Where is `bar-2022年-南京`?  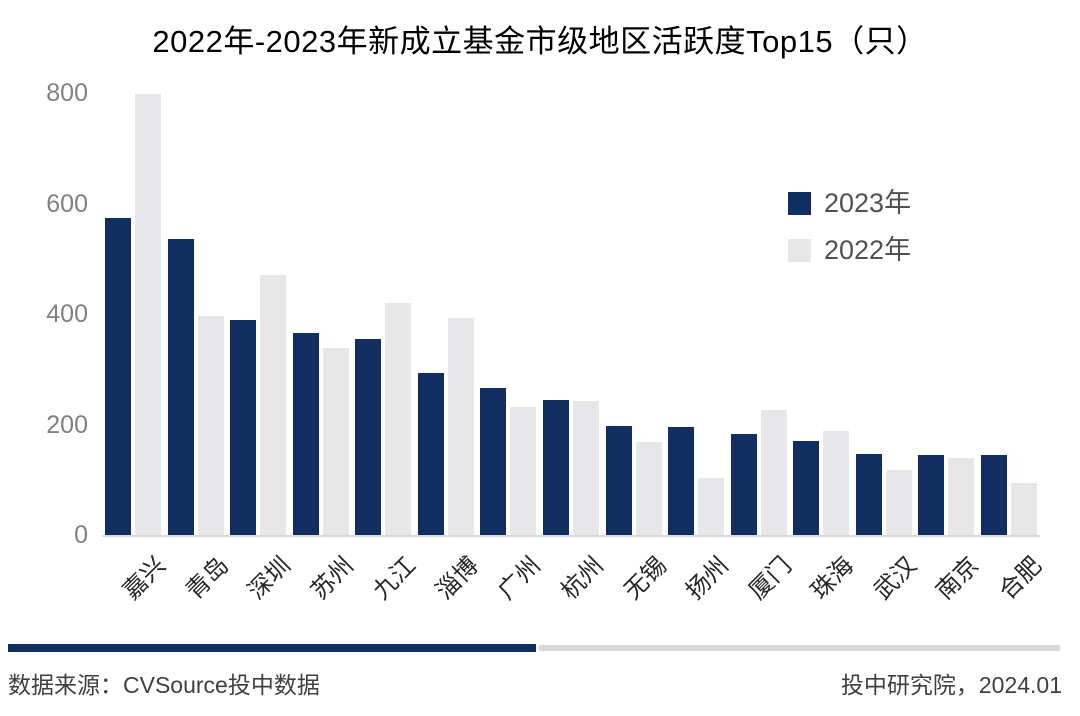
bar-2022年-南京 is located at coordinates (961, 496).